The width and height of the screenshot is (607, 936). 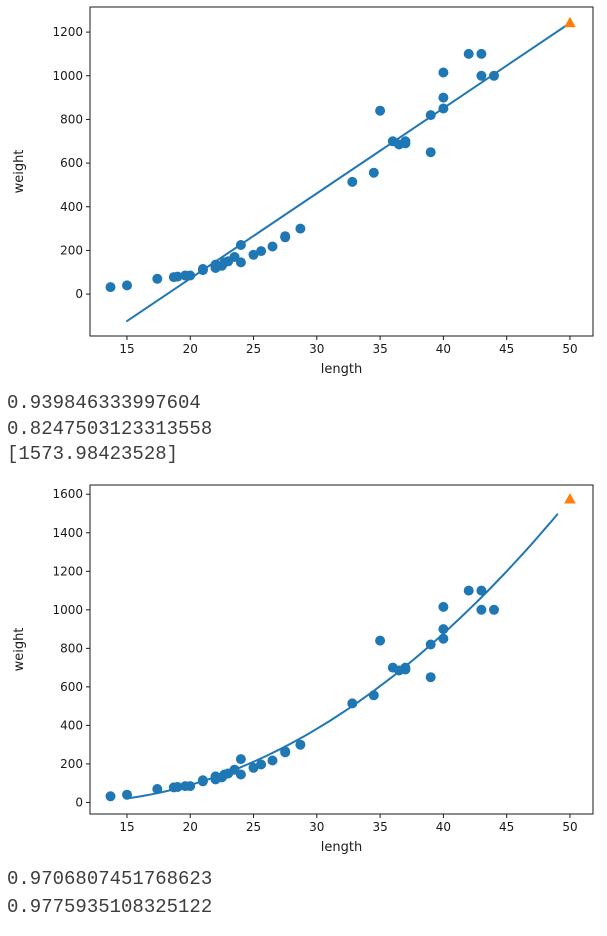 I want to click on y-tick-label: 1400, so click(x=67, y=533).